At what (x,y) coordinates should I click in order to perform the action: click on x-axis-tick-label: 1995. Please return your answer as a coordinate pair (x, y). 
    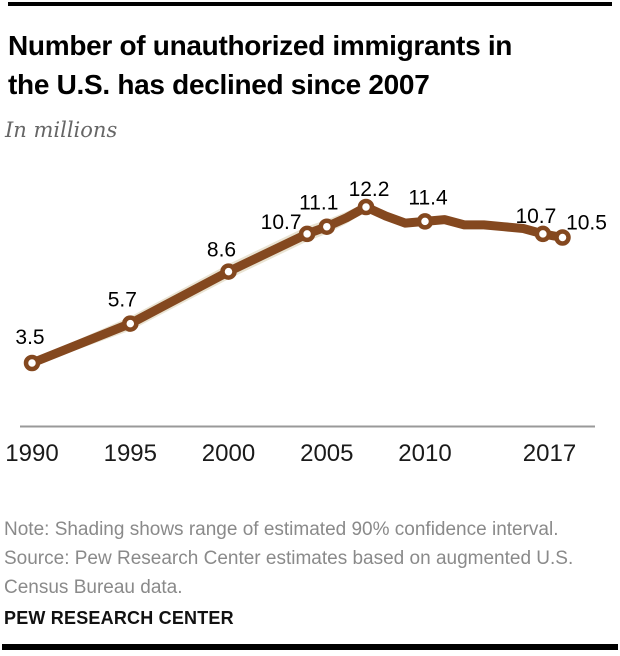
    Looking at the image, I should click on (130, 453).